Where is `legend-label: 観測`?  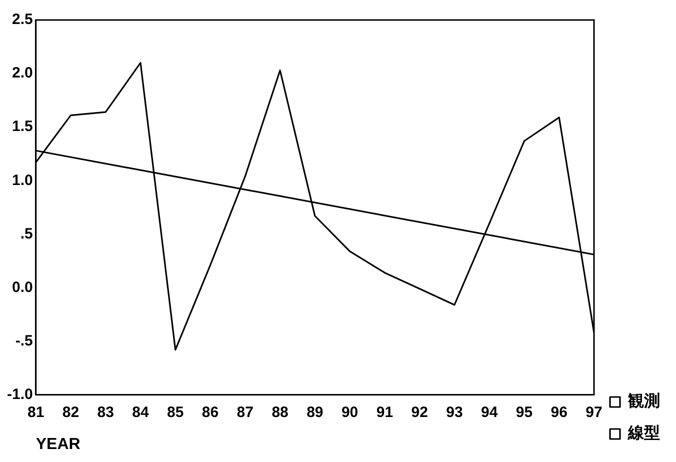 legend-label: 観測 is located at coordinates (643, 400).